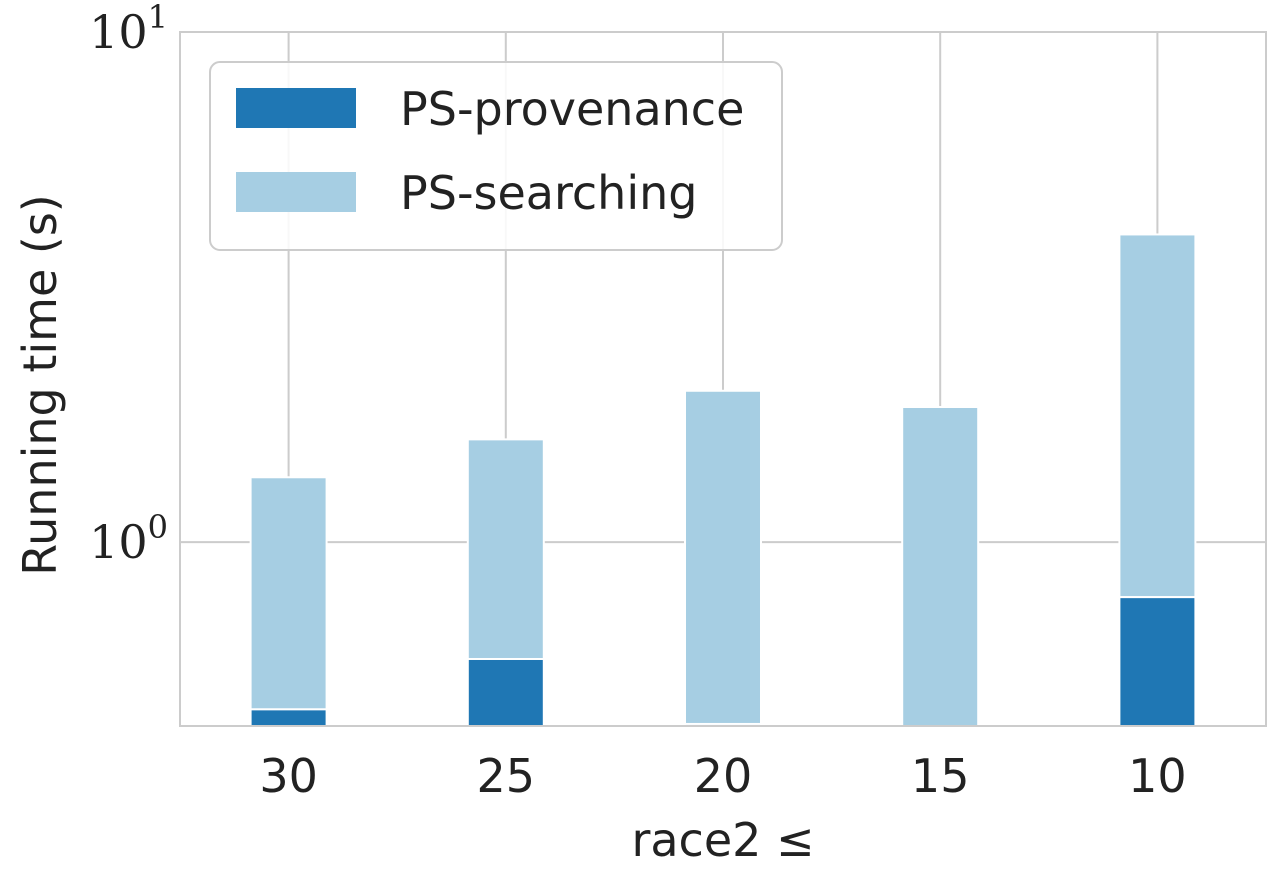  I want to click on x-tick-label: 20, so click(723, 776).